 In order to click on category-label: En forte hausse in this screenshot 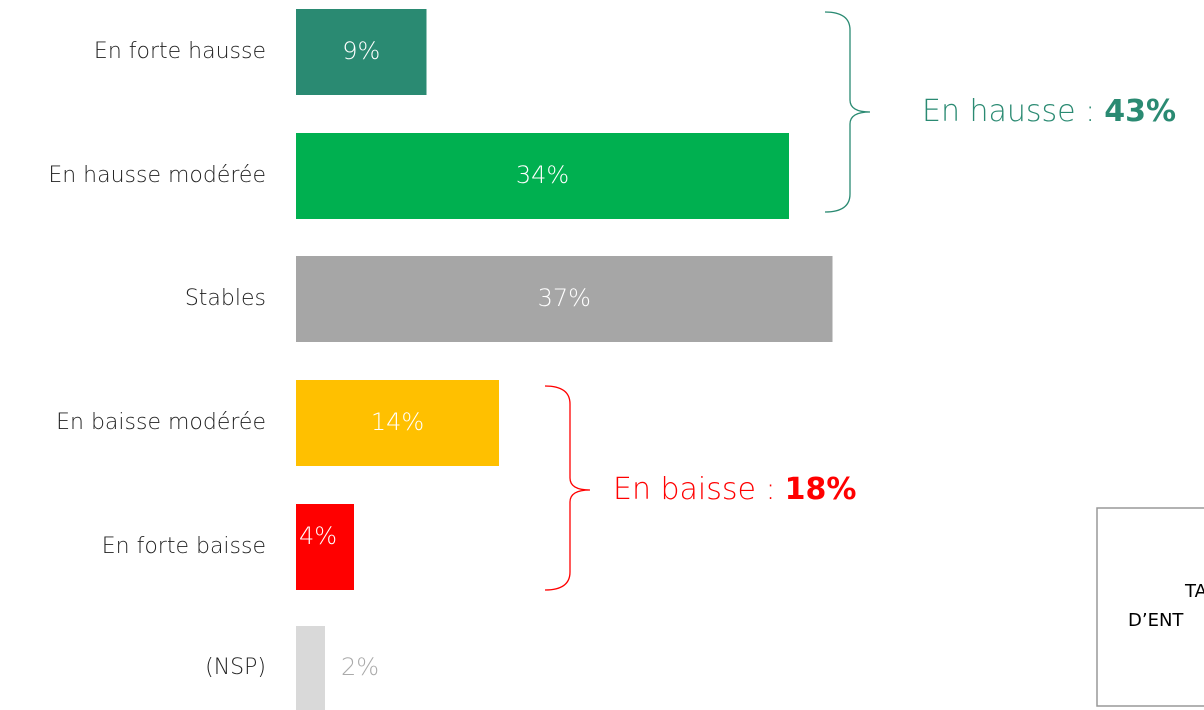, I will do `click(180, 51)`.